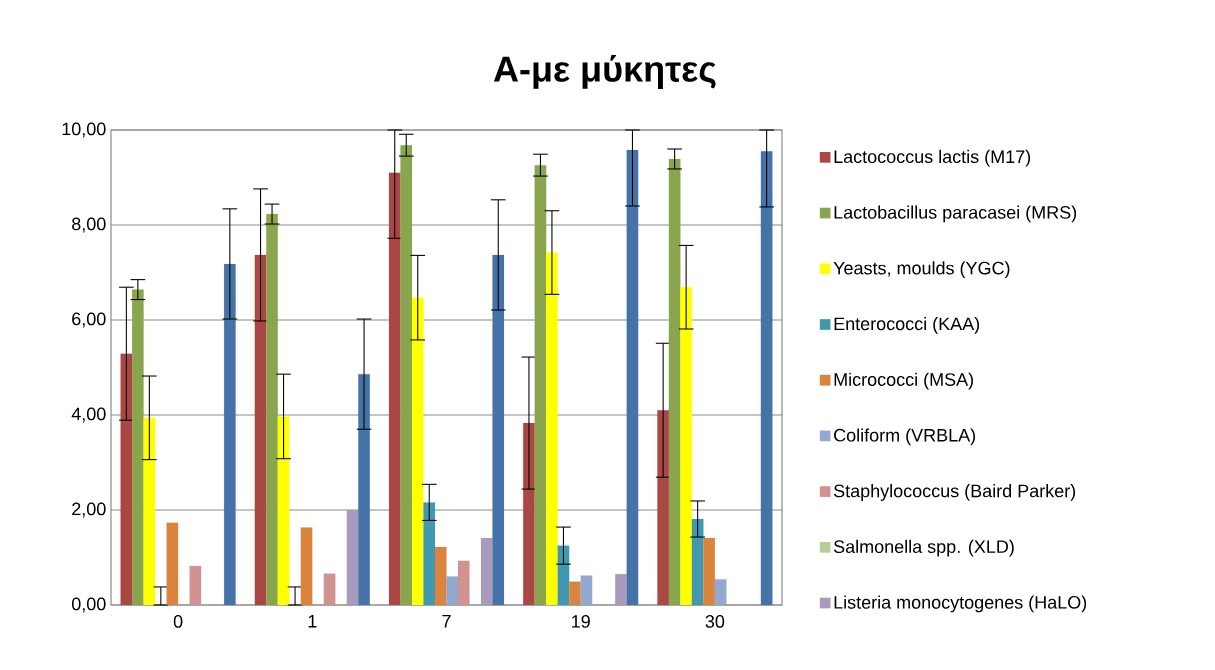 This screenshot has width=1215, height=670. What do you see at coordinates (932, 158) in the screenshot?
I see `legend-label: Lactococcus lactis (M17)` at bounding box center [932, 158].